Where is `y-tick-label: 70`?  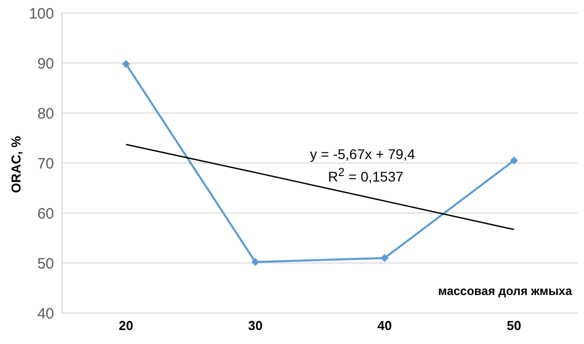
y-tick-label: 70 is located at coordinates (45, 163).